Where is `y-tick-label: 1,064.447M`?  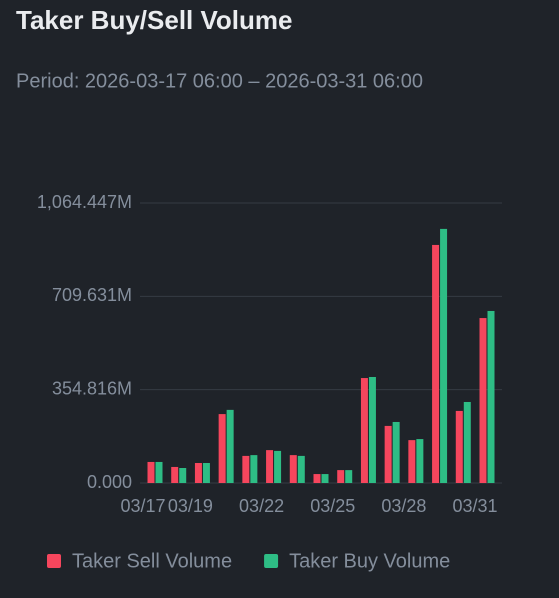
y-tick-label: 1,064.447M is located at coordinates (84, 202).